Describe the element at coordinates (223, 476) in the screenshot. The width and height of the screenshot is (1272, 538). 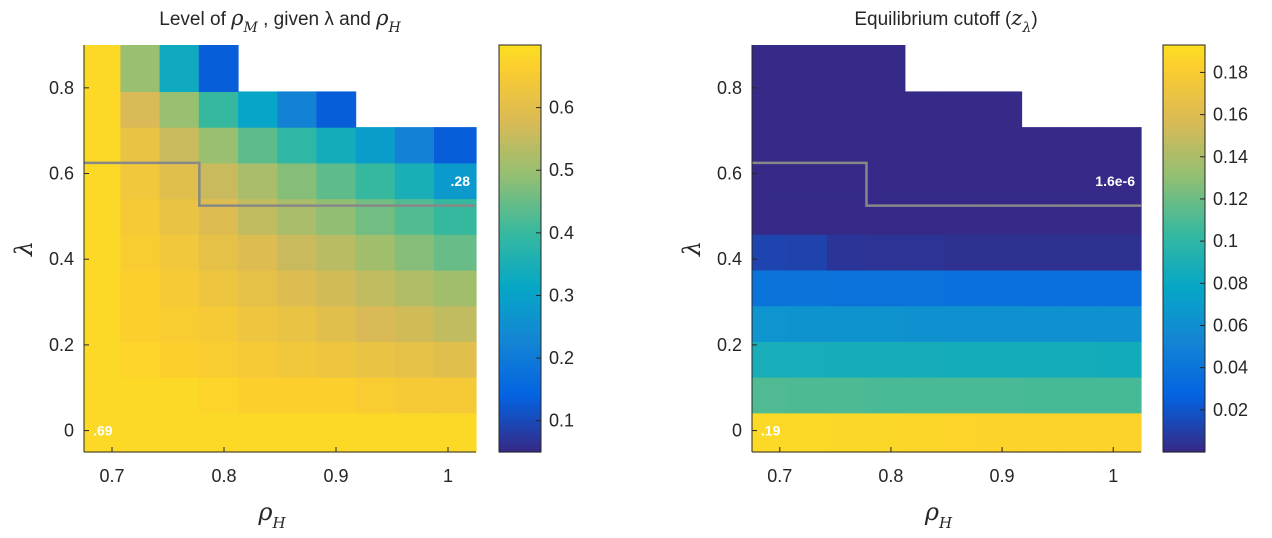
I see `x-tick-label: 0.8` at that location.